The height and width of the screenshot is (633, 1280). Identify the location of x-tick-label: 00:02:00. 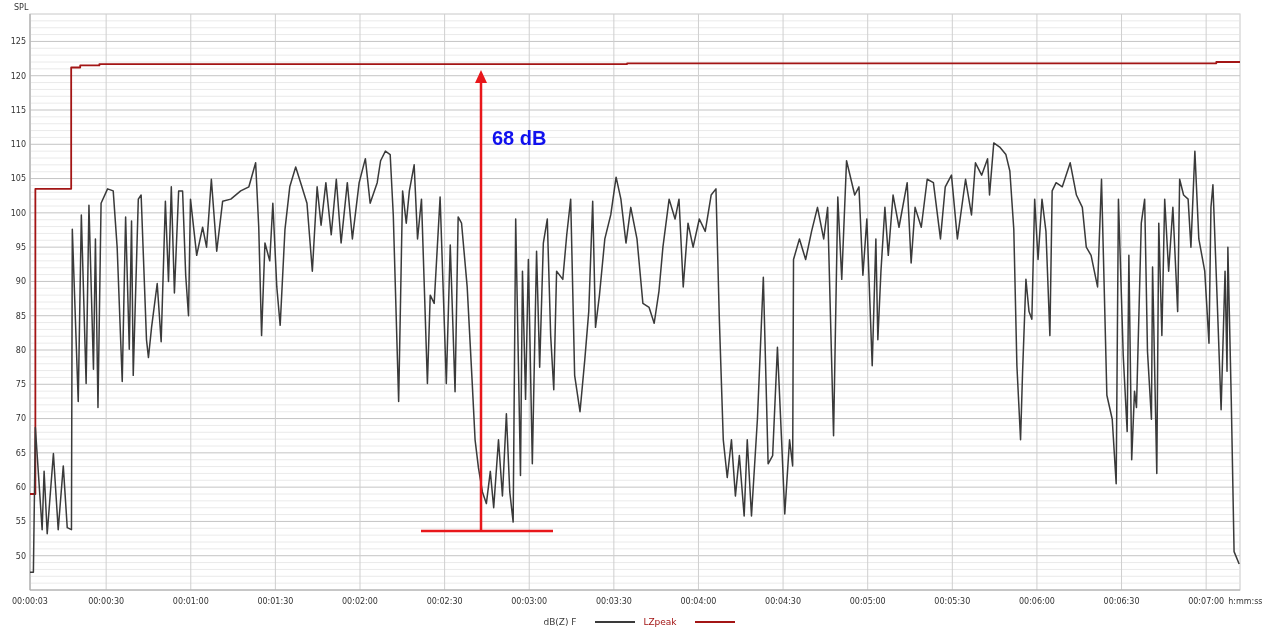
(360, 601).